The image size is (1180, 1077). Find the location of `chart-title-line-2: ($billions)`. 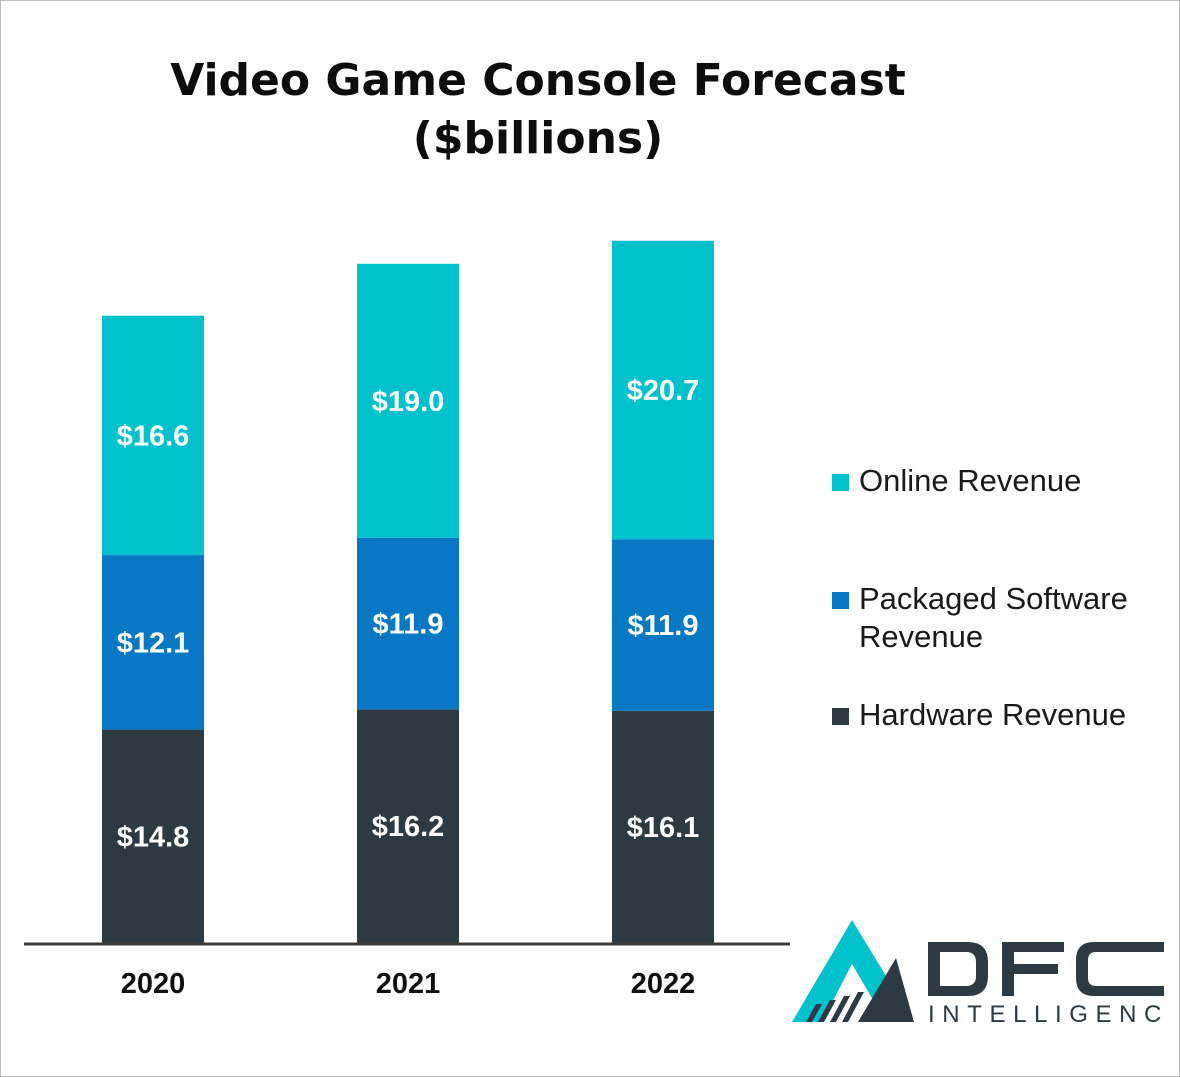

chart-title-line-2: ($billions) is located at coordinates (538, 138).